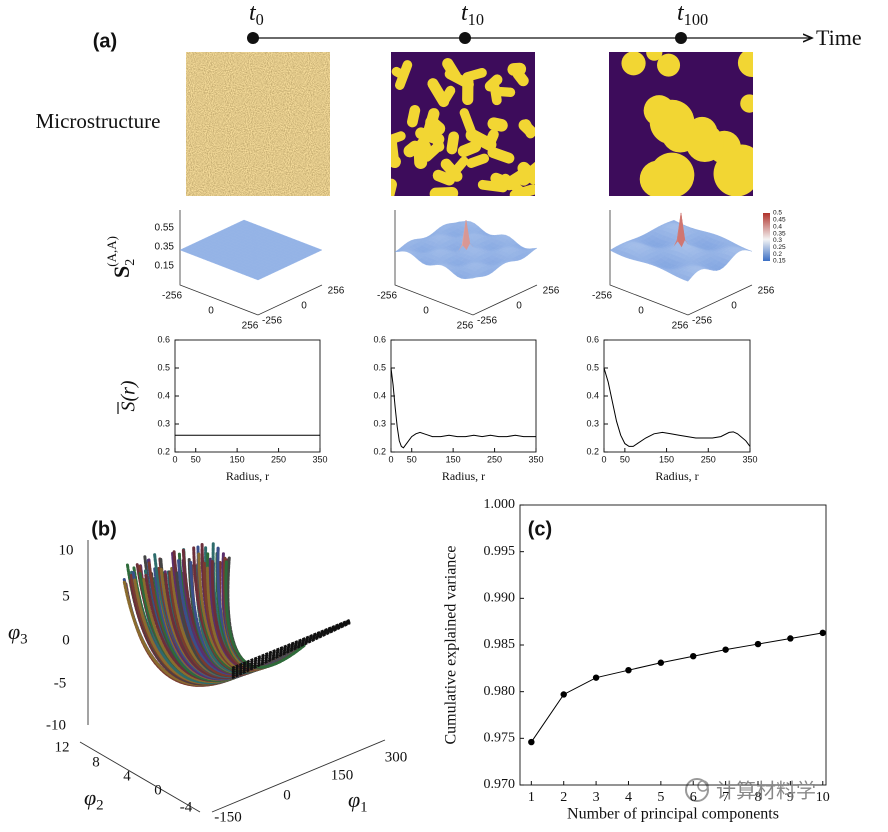 Image resolution: width=888 pixels, height=832 pixels. What do you see at coordinates (677, 407) in the screenshot?
I see `data-line` at bounding box center [677, 407].